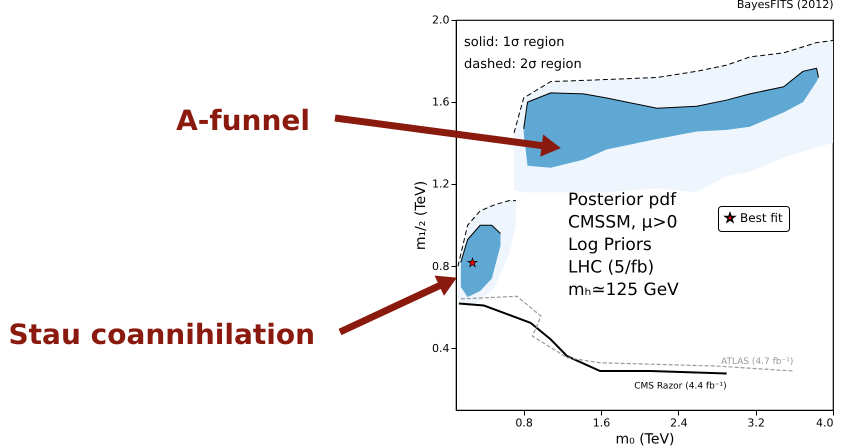  Describe the element at coordinates (441, 102) in the screenshot. I see `y-tick-label: 1.6` at that location.